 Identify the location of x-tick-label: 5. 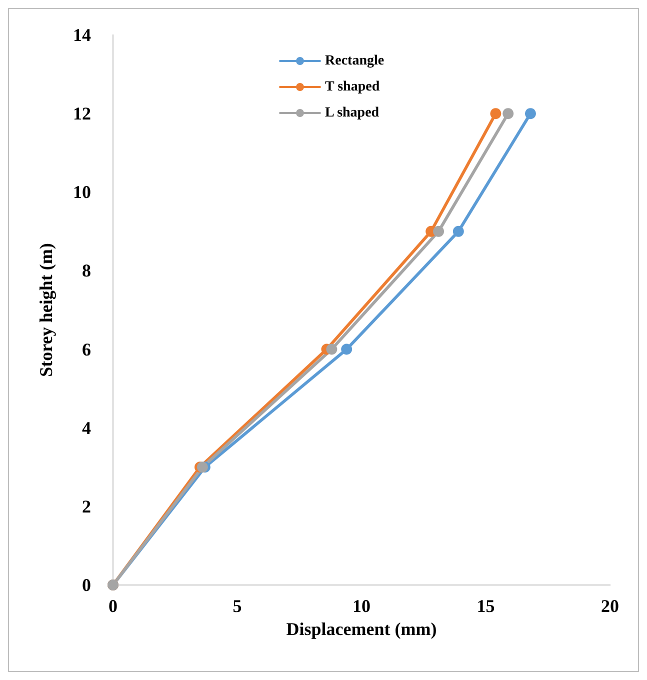
(237, 606).